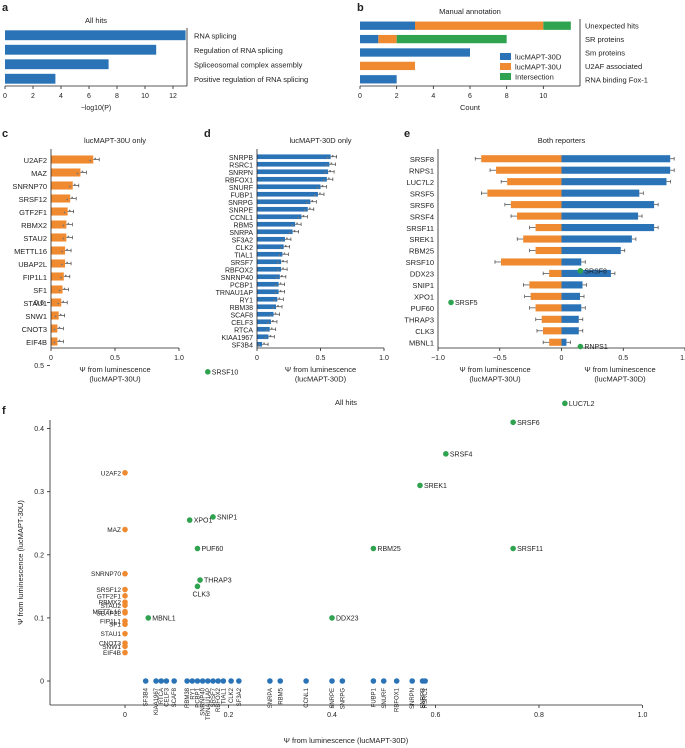 Image resolution: width=685 pixels, height=748 pixels. I want to click on point-label: KIAA1967, so click(157, 701).